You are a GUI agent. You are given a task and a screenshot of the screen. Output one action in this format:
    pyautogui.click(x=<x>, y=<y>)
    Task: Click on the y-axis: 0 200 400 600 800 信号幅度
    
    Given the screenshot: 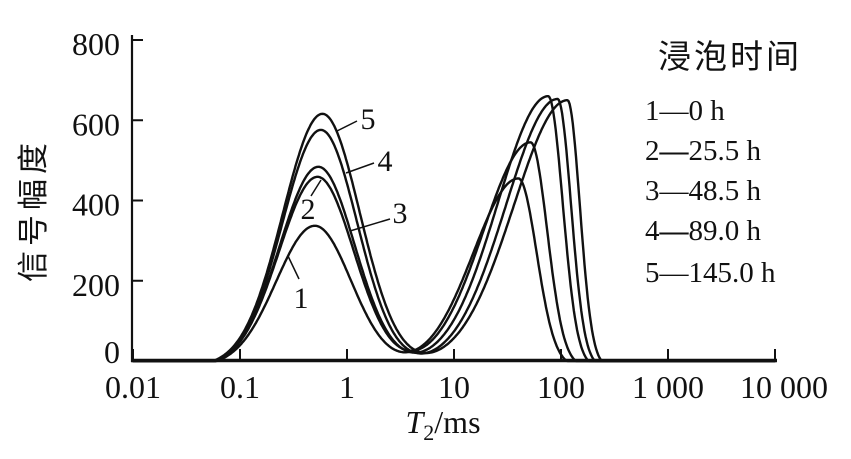 What is the action you would take?
    pyautogui.click(x=79, y=198)
    